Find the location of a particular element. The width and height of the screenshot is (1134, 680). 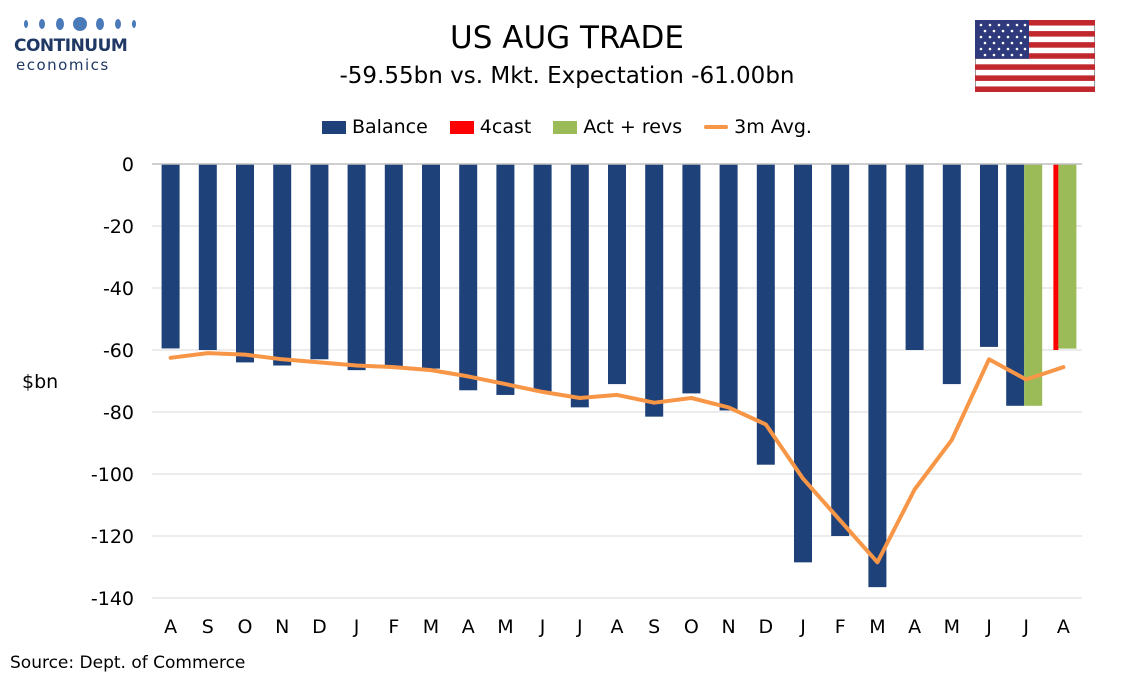

y-tick-label: -100 is located at coordinates (112, 475).